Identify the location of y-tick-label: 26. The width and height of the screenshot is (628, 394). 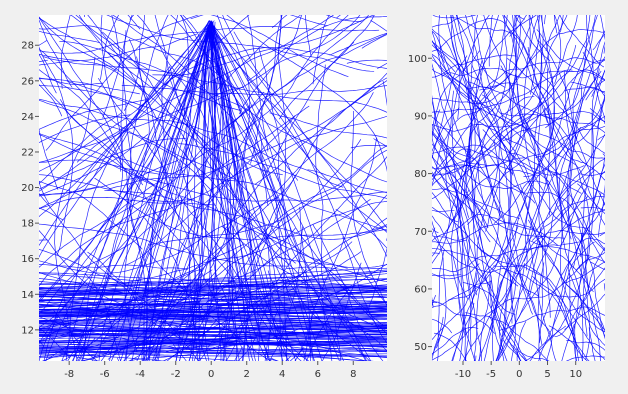
(27, 81).